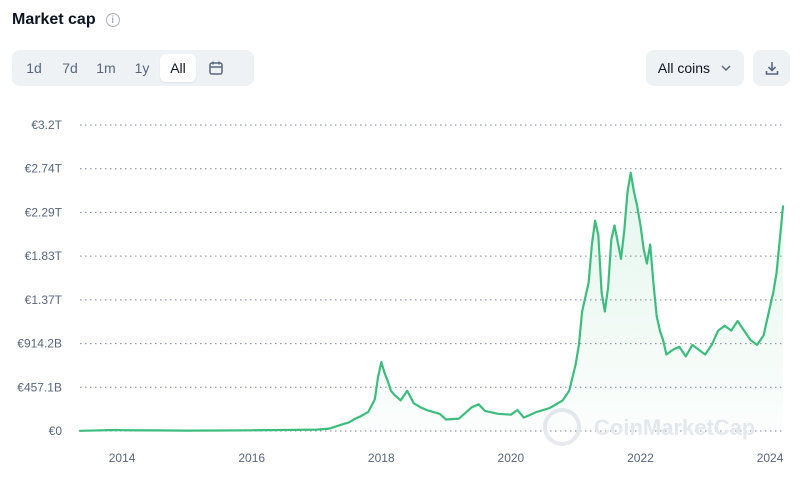 This screenshot has width=800, height=487. Describe the element at coordinates (44, 169) in the screenshot. I see `y-tick-label: €2.74T` at that location.